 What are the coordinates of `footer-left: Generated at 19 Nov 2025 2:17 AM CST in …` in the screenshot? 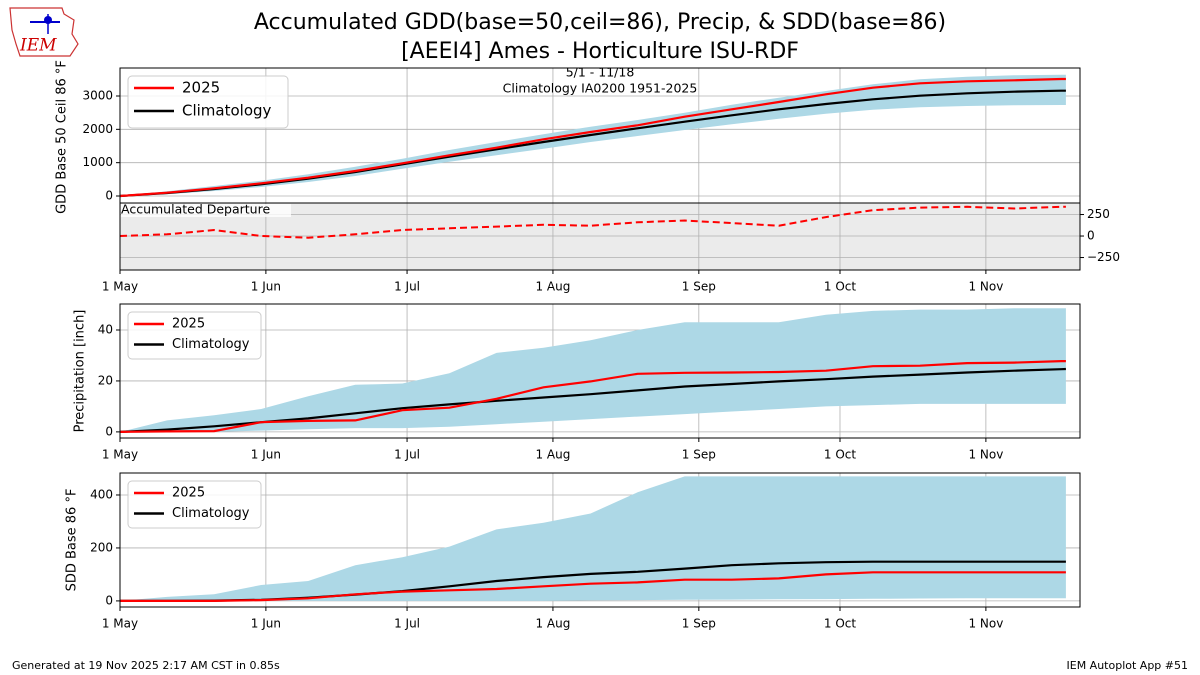 It's located at (146, 665).